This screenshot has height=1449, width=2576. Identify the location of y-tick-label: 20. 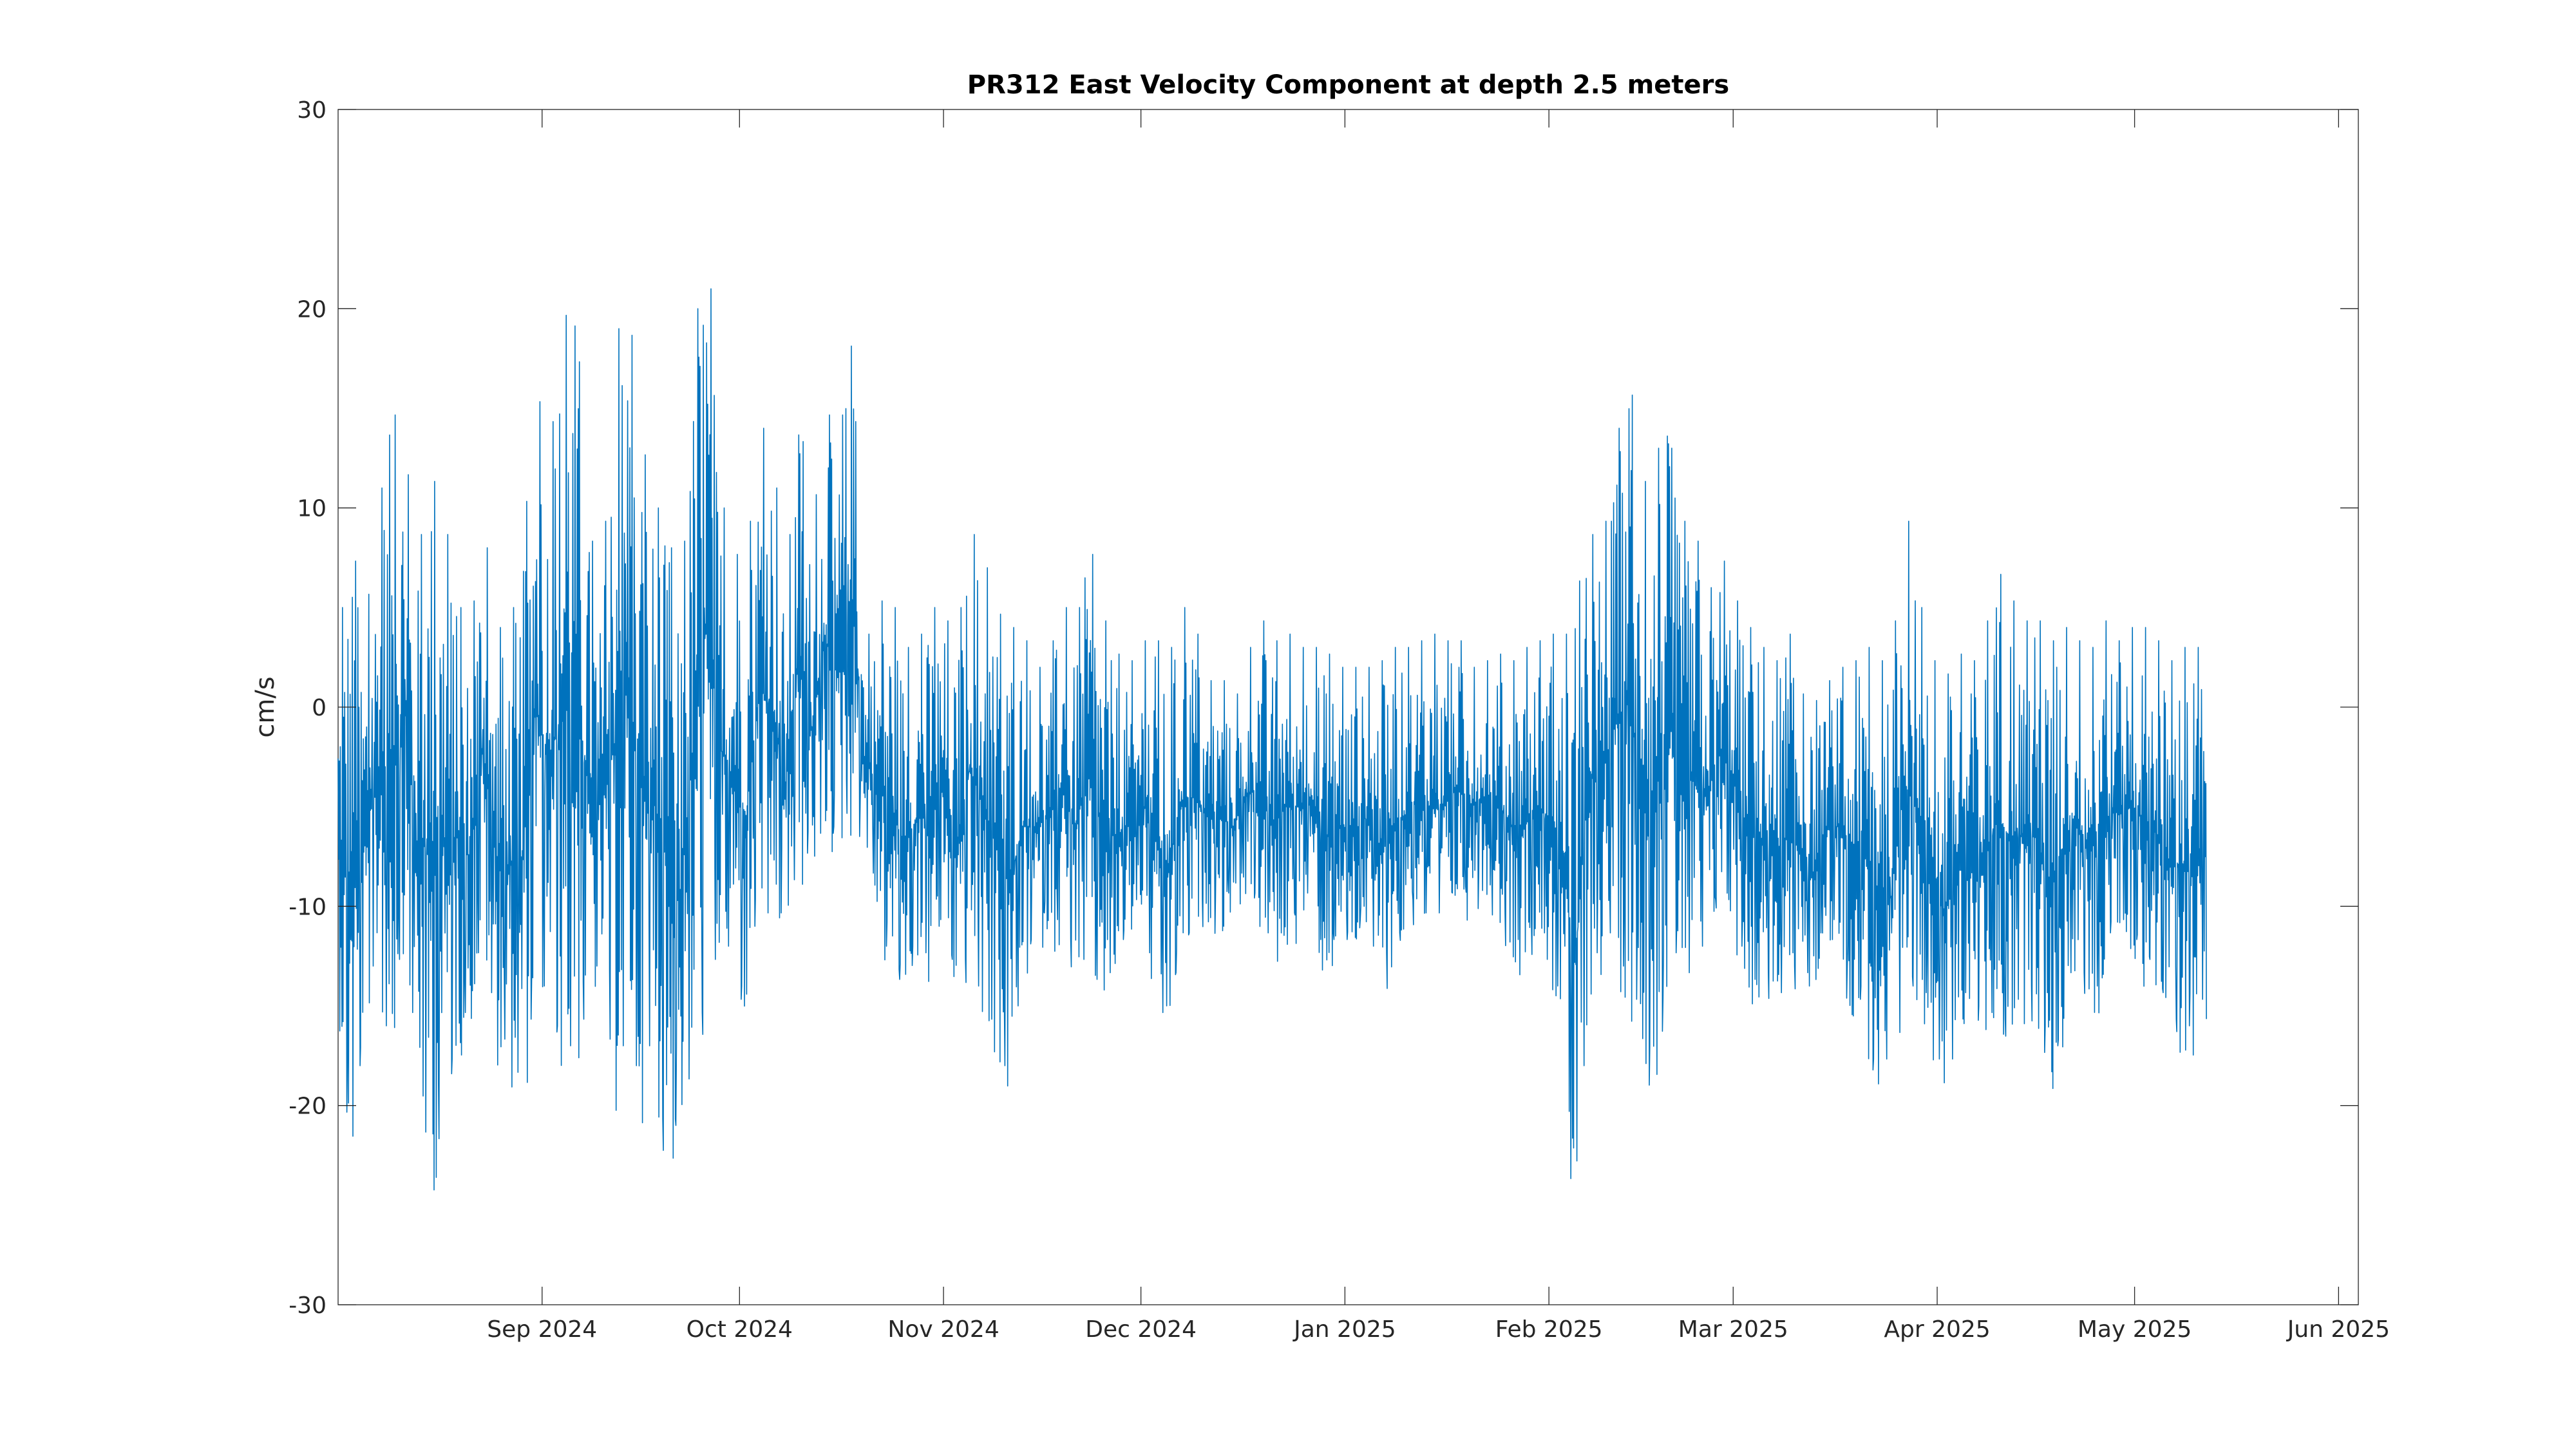
(312, 309).